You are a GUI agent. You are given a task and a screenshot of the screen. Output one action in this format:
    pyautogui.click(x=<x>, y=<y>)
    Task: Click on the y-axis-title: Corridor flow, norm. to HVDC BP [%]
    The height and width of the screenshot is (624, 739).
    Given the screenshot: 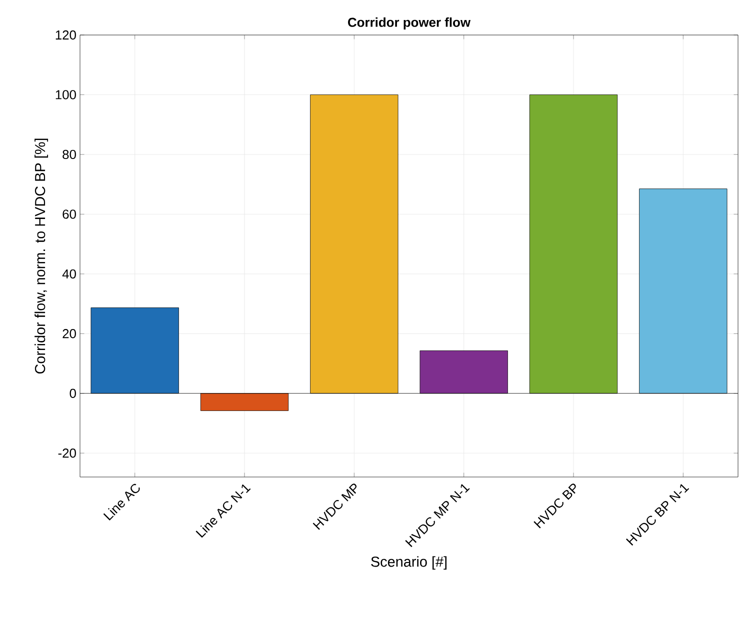 What is the action you would take?
    pyautogui.click(x=41, y=256)
    